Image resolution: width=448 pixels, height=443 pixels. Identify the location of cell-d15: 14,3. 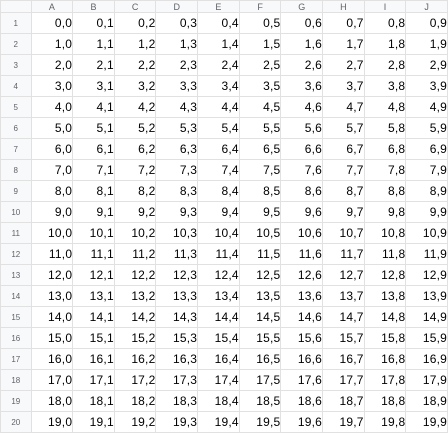
(177, 317).